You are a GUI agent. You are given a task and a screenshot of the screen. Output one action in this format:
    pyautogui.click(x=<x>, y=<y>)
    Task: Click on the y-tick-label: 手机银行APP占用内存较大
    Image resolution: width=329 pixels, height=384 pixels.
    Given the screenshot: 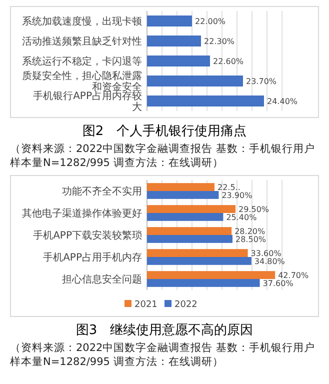 What is the action you would take?
    pyautogui.click(x=87, y=101)
    